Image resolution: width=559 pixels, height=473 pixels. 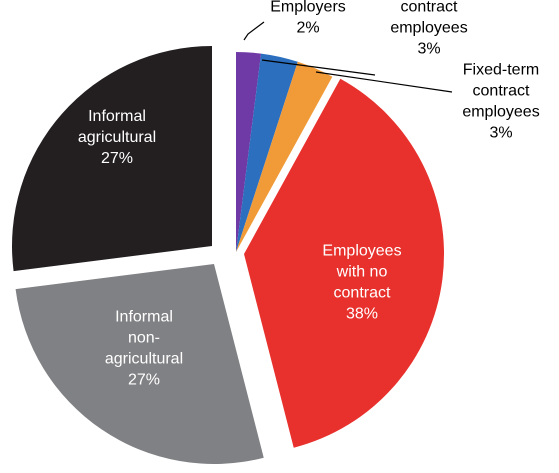 What do you see at coordinates (117, 137) in the screenshot?
I see `slice-label: Informal agricultural 27%` at bounding box center [117, 137].